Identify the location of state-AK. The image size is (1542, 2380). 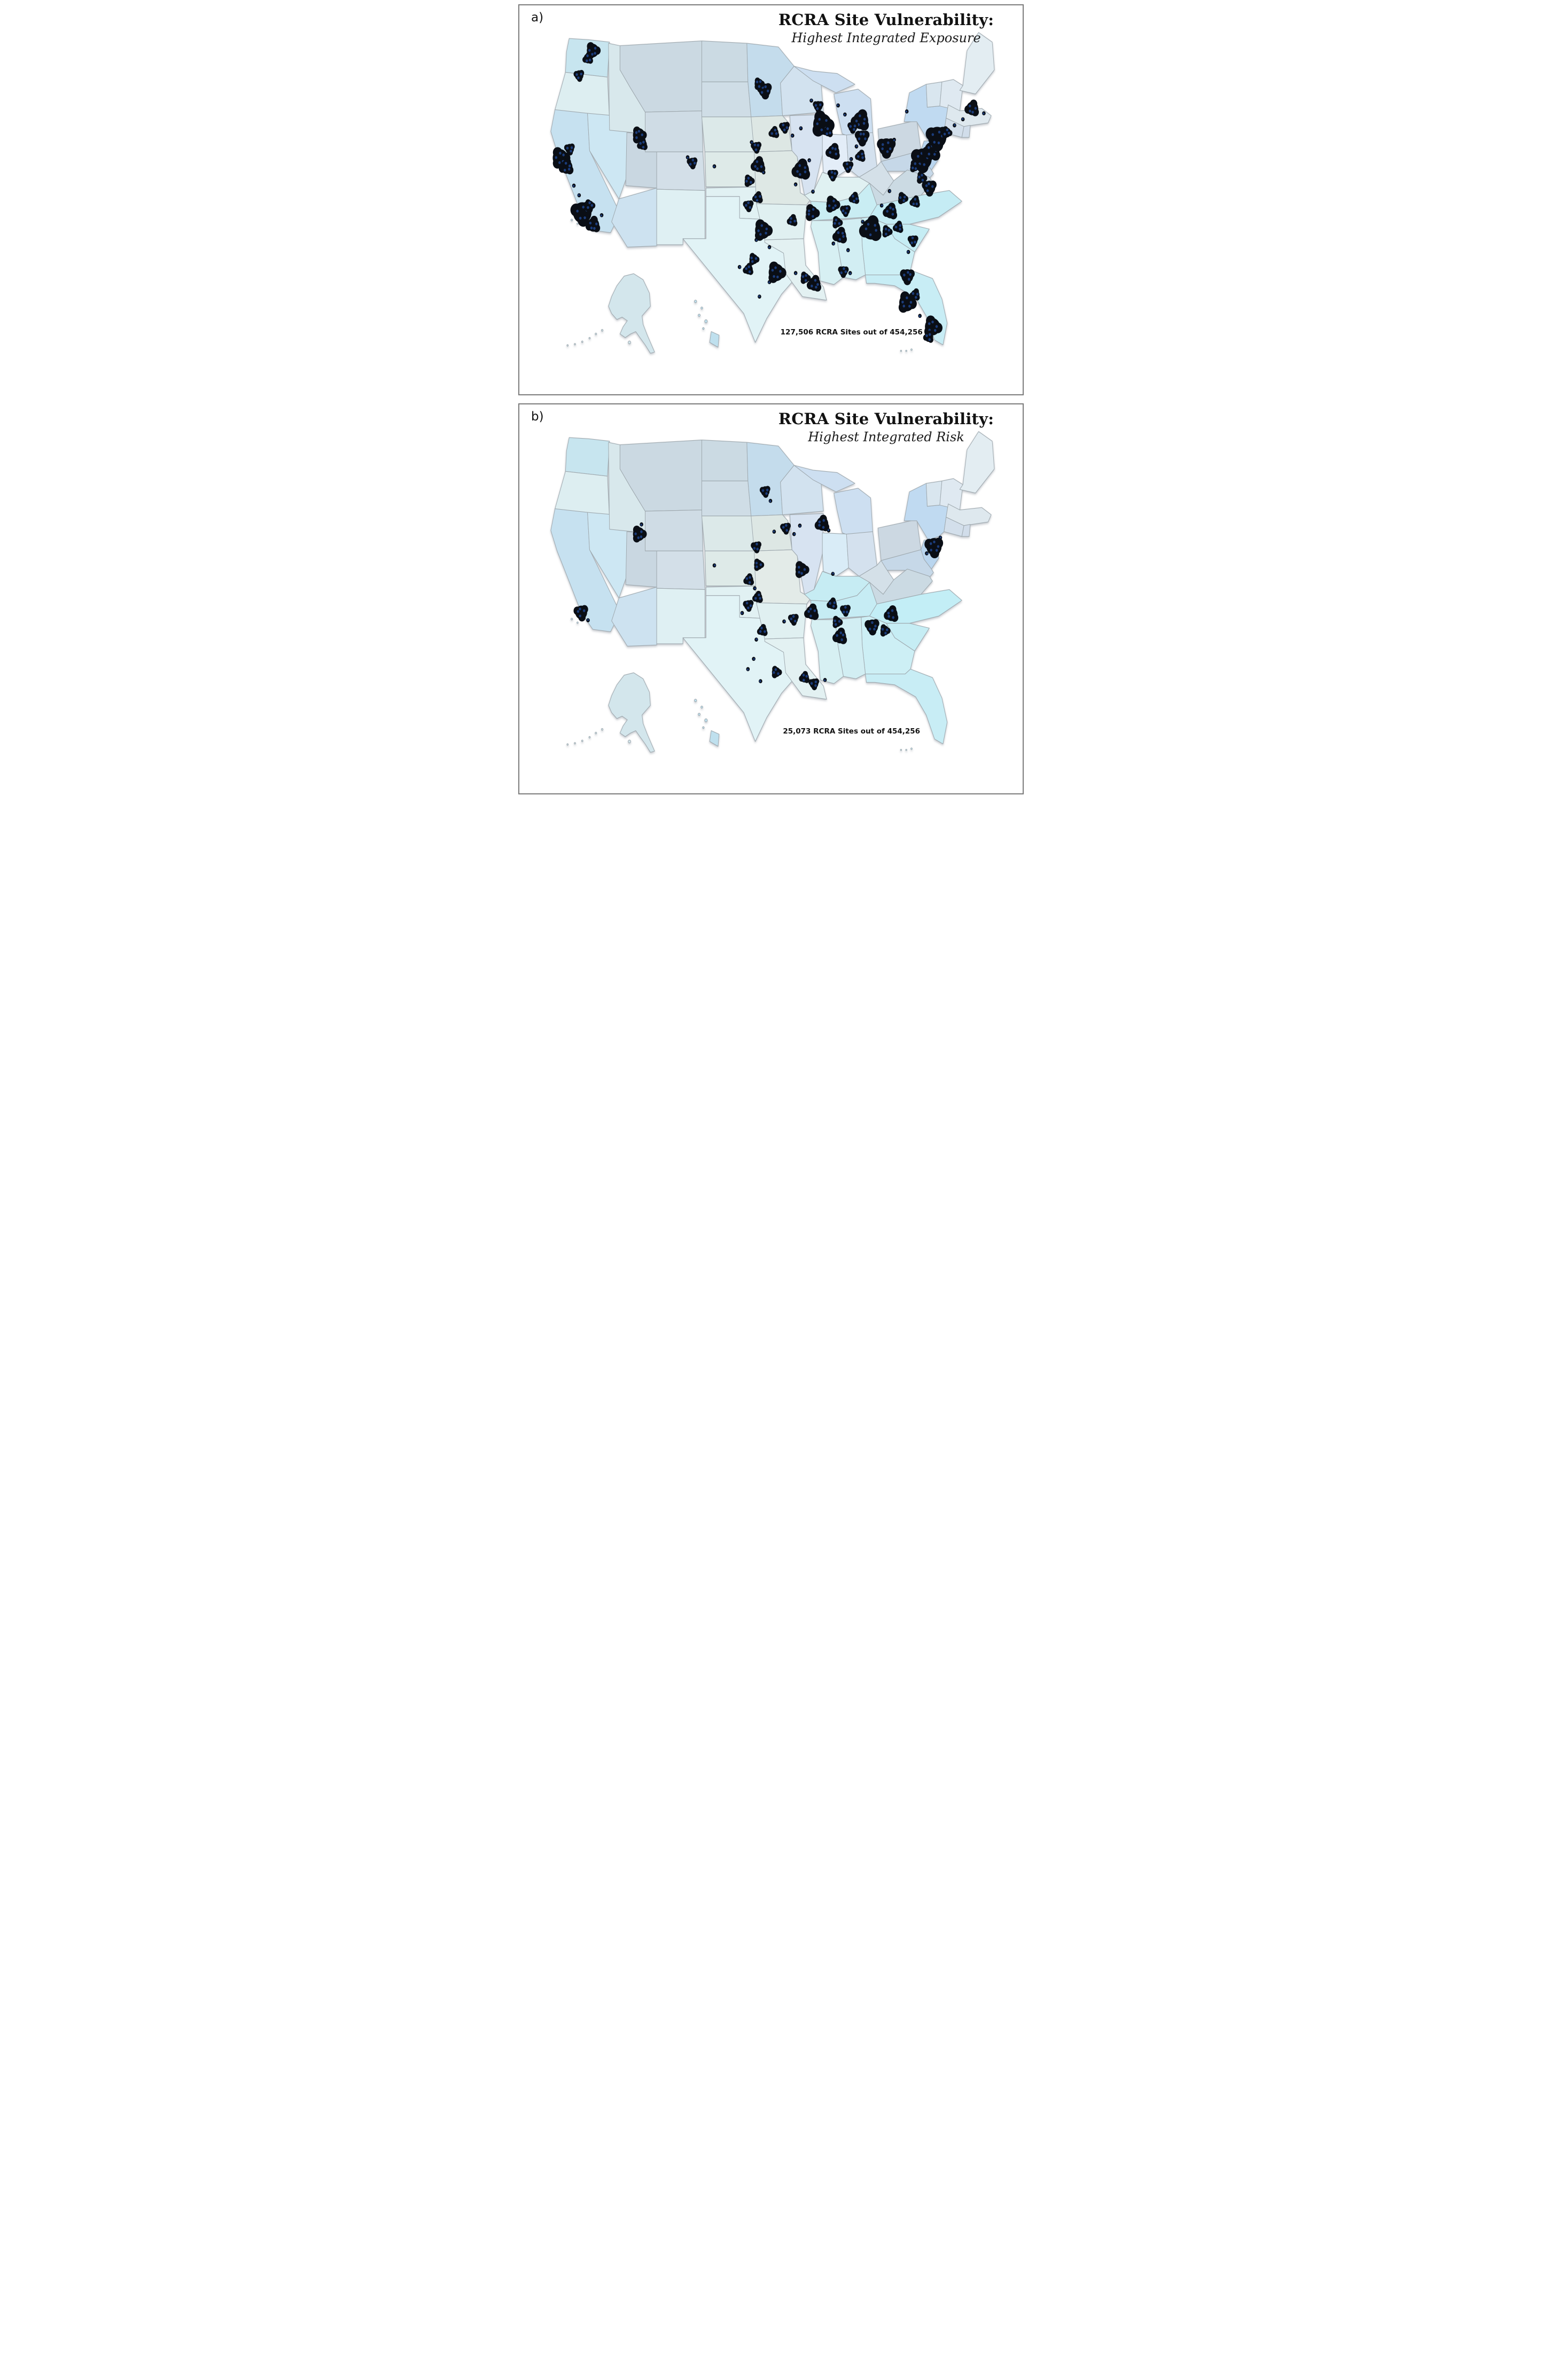
(631, 712).